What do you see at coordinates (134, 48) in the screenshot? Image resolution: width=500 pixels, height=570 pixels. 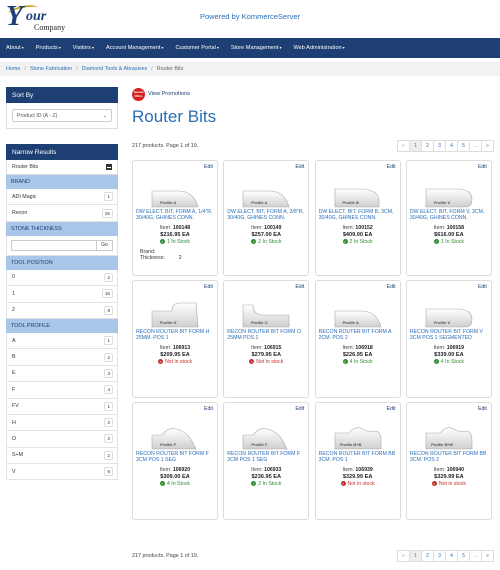 I see `nav-item-account-management: Account Management▾` at bounding box center [134, 48].